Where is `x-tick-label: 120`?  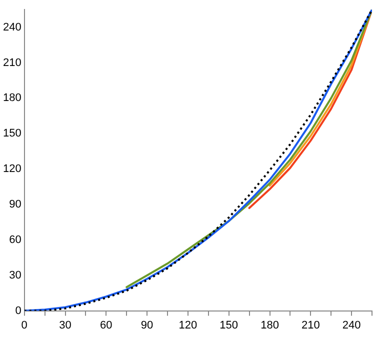
x-tick-label: 120 is located at coordinates (188, 325).